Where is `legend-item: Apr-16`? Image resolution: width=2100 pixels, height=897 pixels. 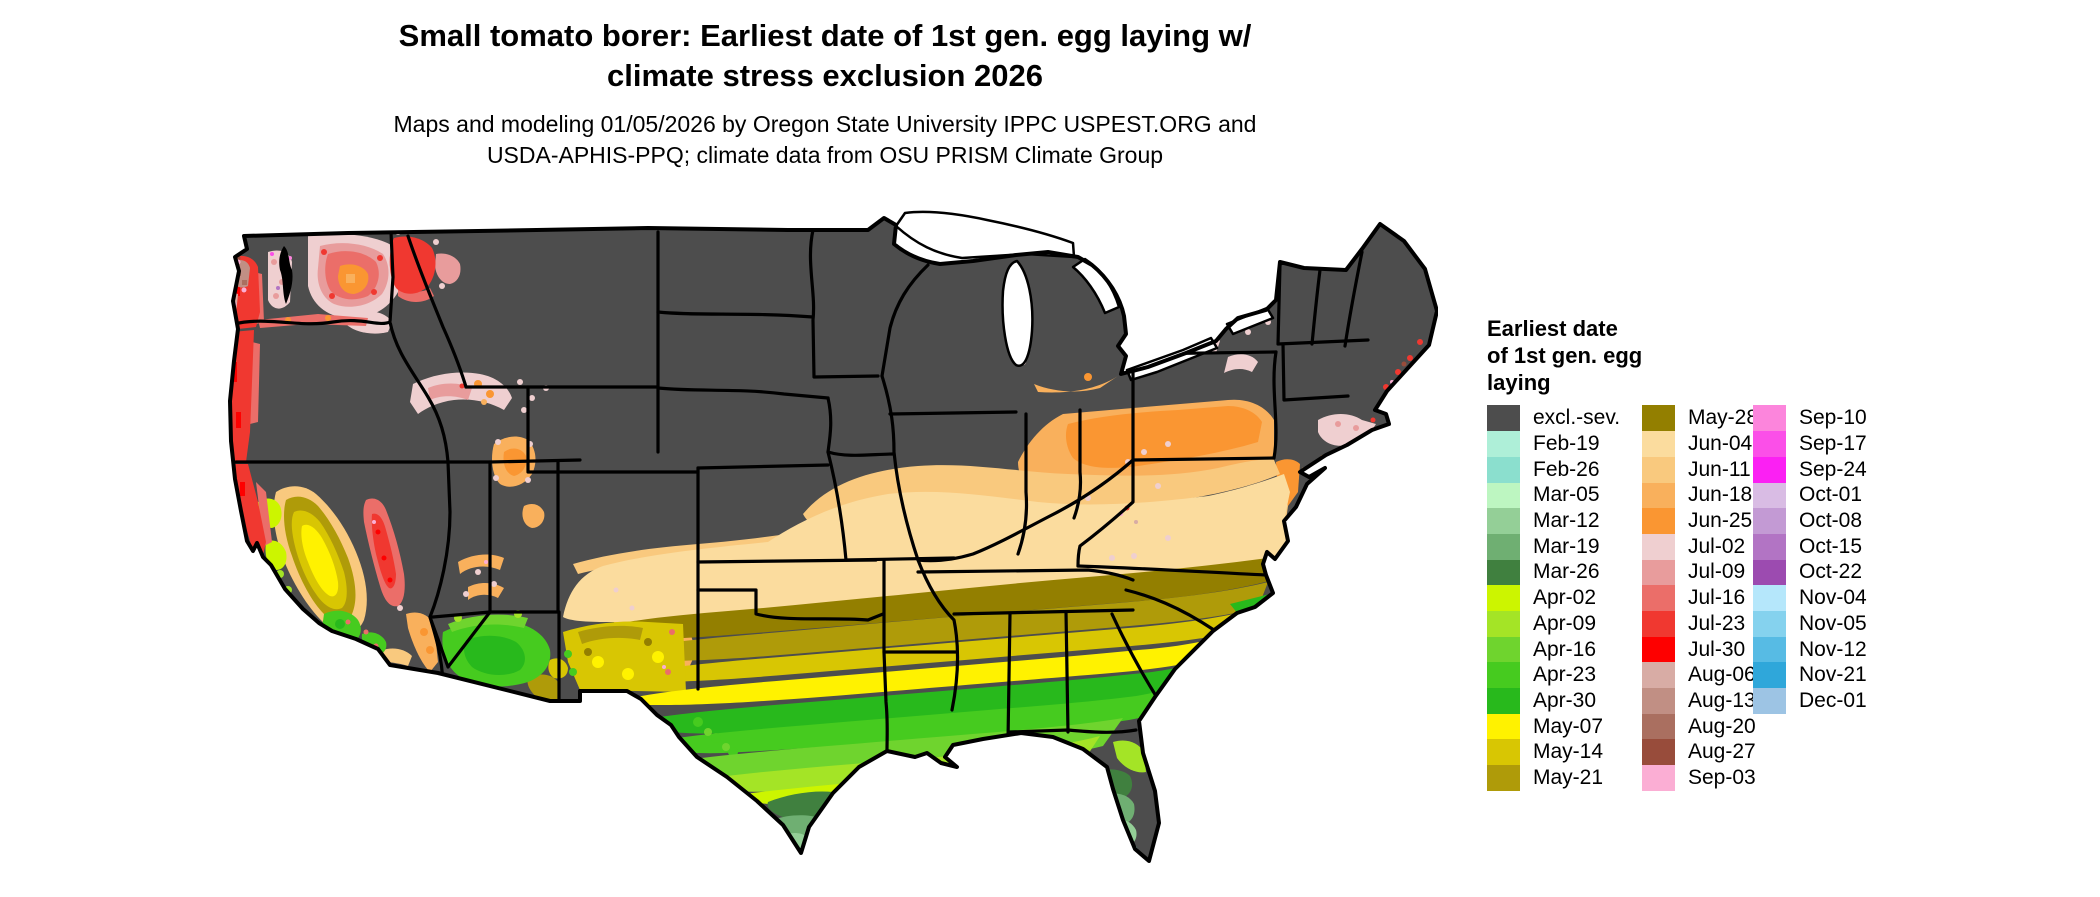
legend-item: Apr-16 is located at coordinates (1564, 649).